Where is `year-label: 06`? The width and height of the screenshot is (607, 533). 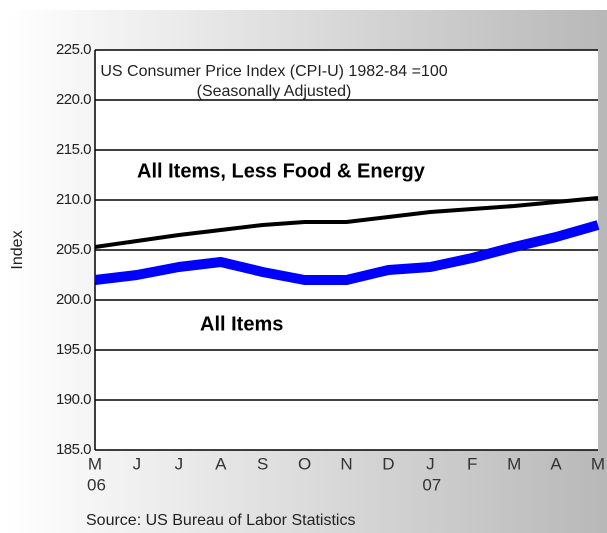 year-label: 06 is located at coordinates (96, 484).